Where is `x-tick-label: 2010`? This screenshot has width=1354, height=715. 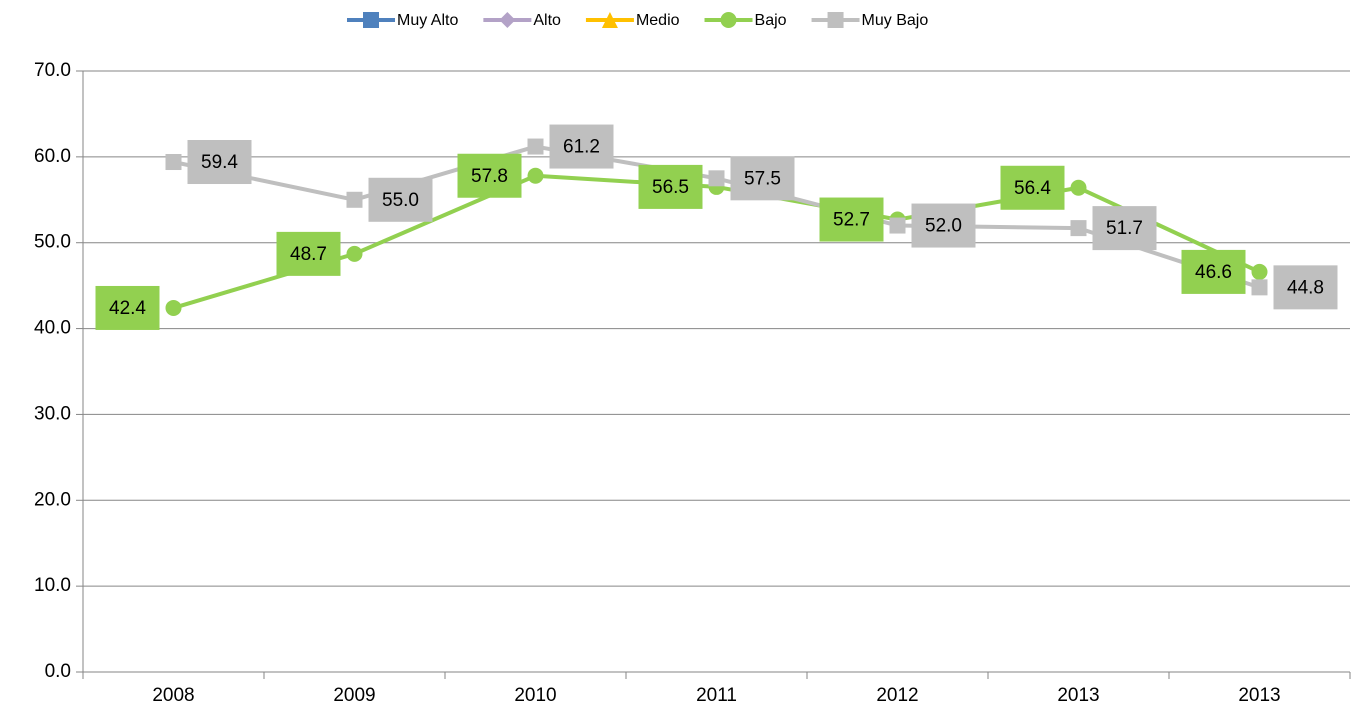 x-tick-label: 2010 is located at coordinates (535, 695).